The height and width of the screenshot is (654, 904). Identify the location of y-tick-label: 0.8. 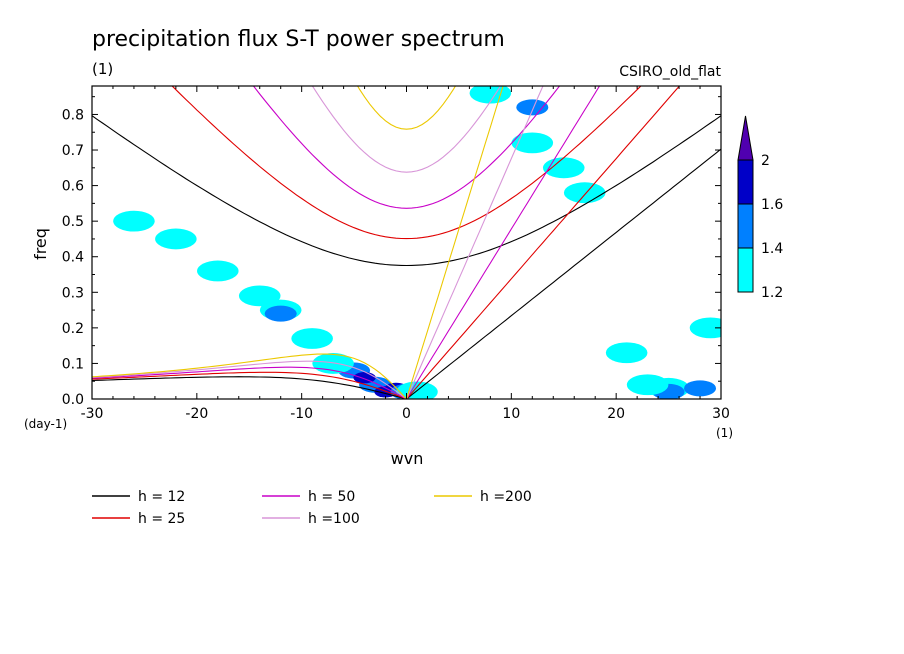
(73, 115).